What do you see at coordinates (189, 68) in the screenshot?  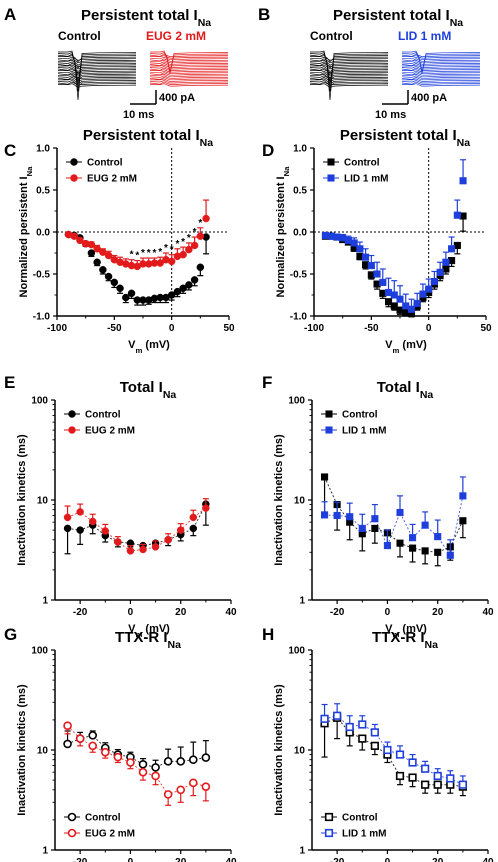 I see `drug-trace-family` at bounding box center [189, 68].